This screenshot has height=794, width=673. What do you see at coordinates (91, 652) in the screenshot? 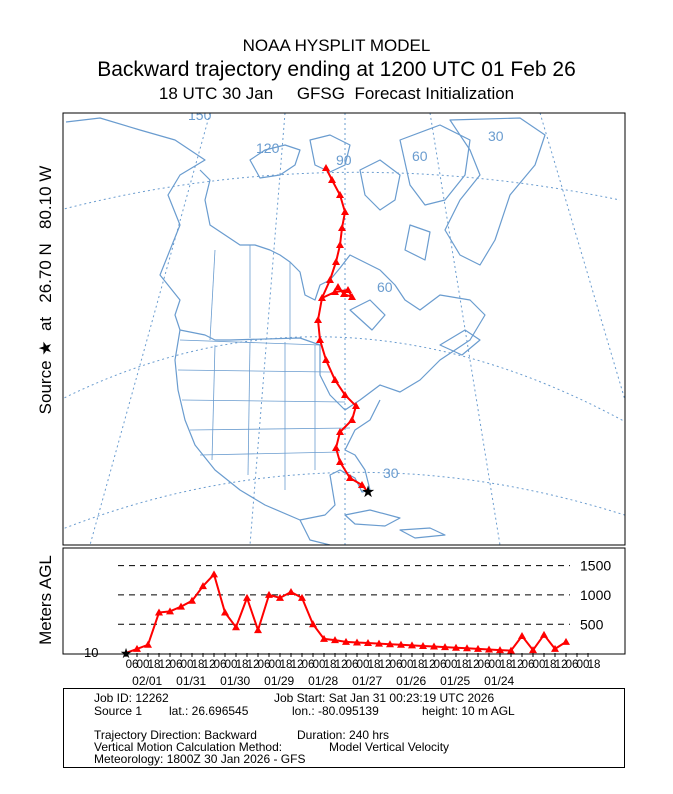
I see `start-height-label: 10` at bounding box center [91, 652].